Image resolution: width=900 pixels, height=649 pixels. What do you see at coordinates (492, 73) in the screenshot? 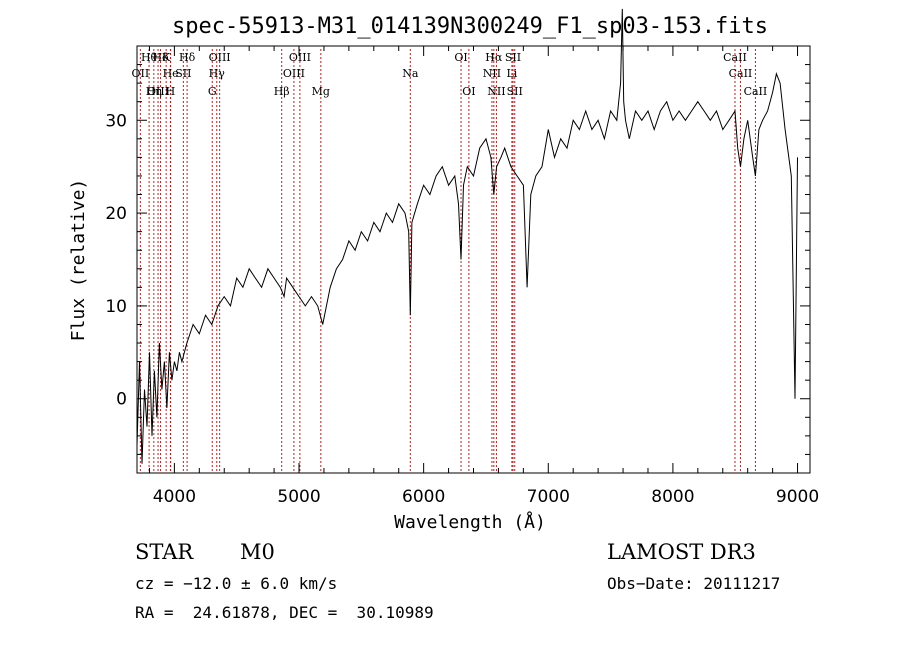
I see `line-label-21: NII` at bounding box center [492, 73].